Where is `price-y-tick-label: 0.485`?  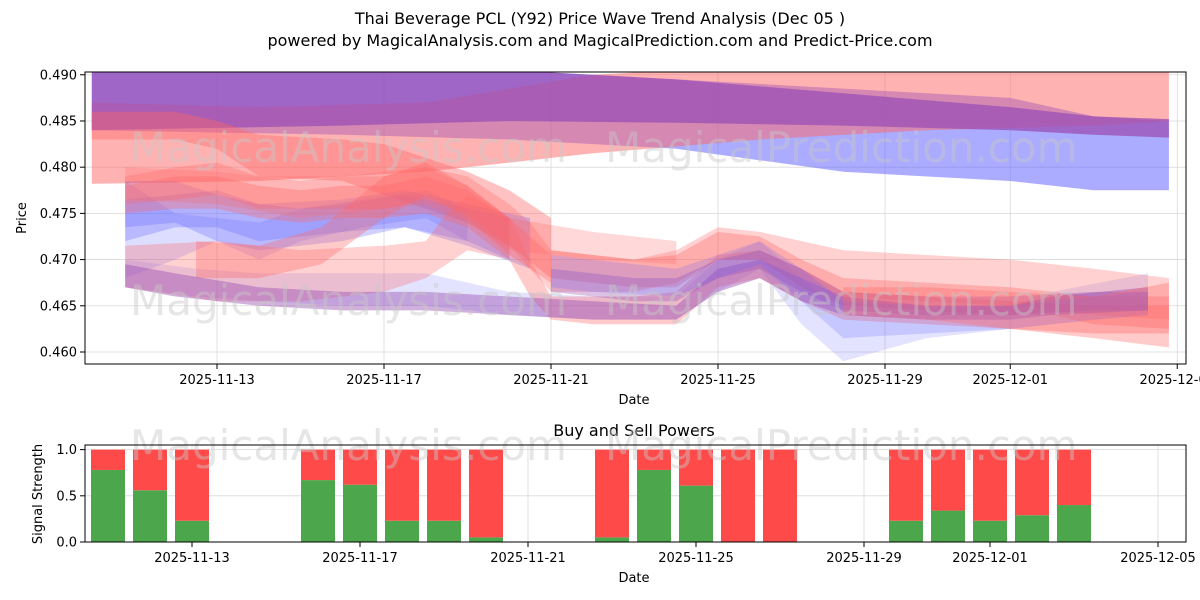 price-y-tick-label: 0.485 is located at coordinates (58, 121).